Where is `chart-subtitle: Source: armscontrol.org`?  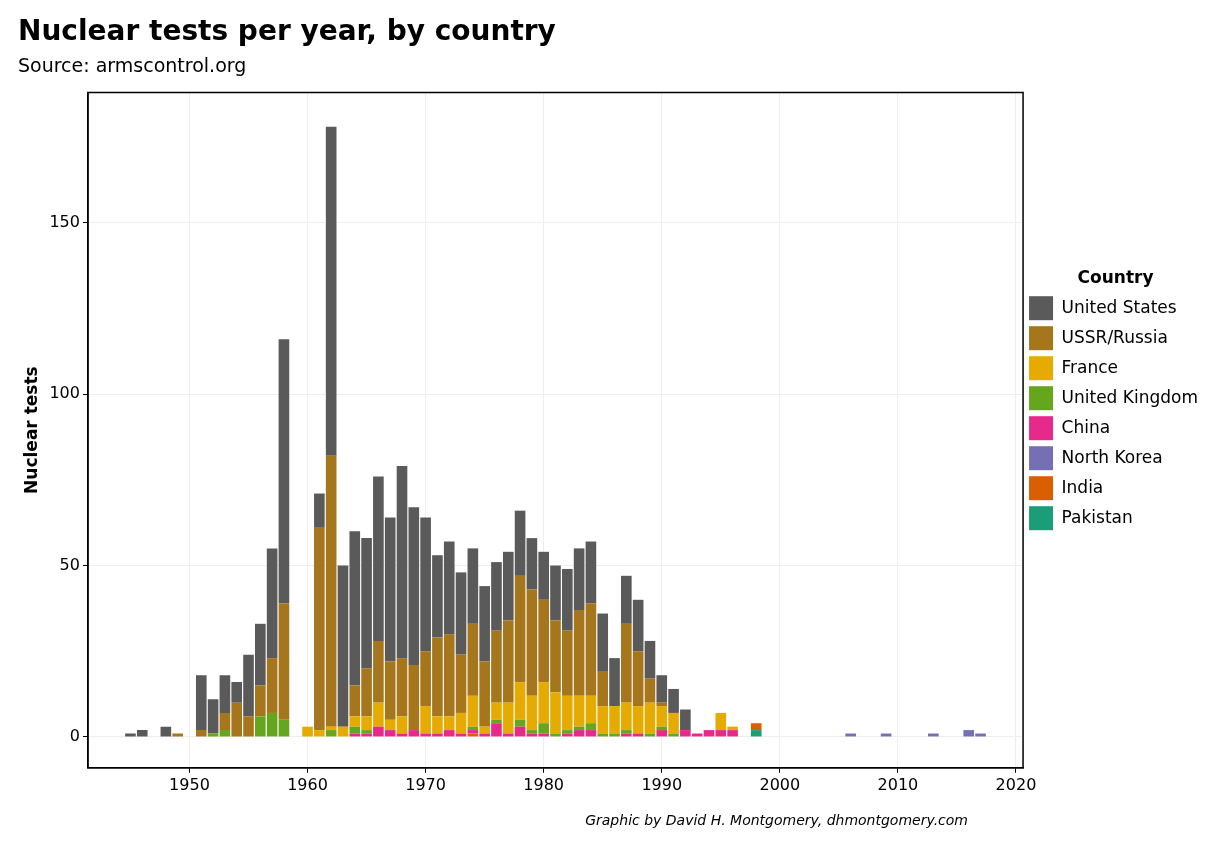 chart-subtitle: Source: armscontrol.org is located at coordinates (132, 64).